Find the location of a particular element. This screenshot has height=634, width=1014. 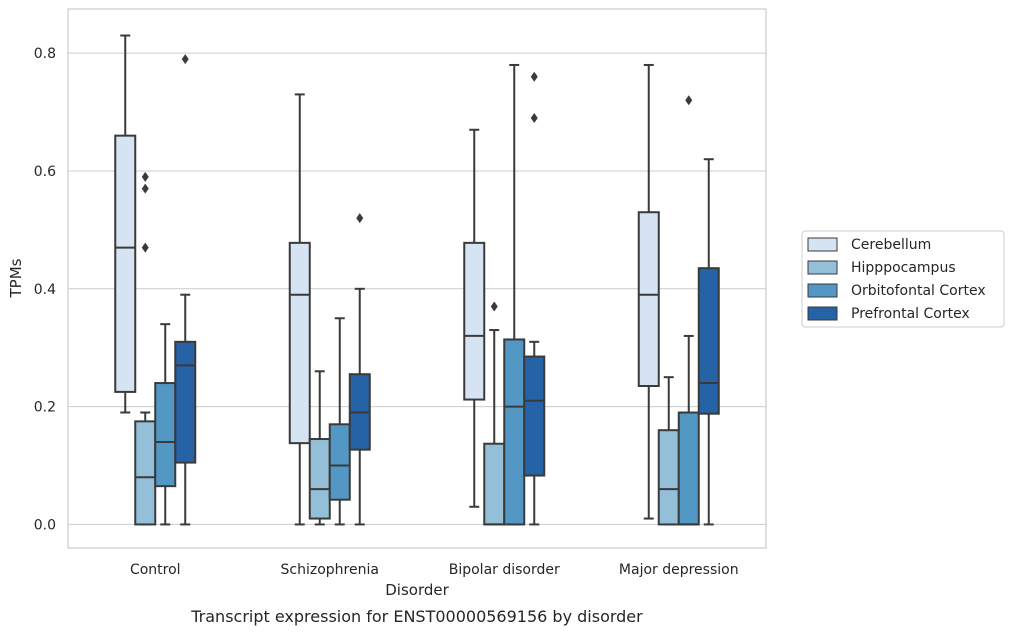

y-axis-ticks: 0.0 0.2 0.4 0.6 0.8 is located at coordinates (45, 289).